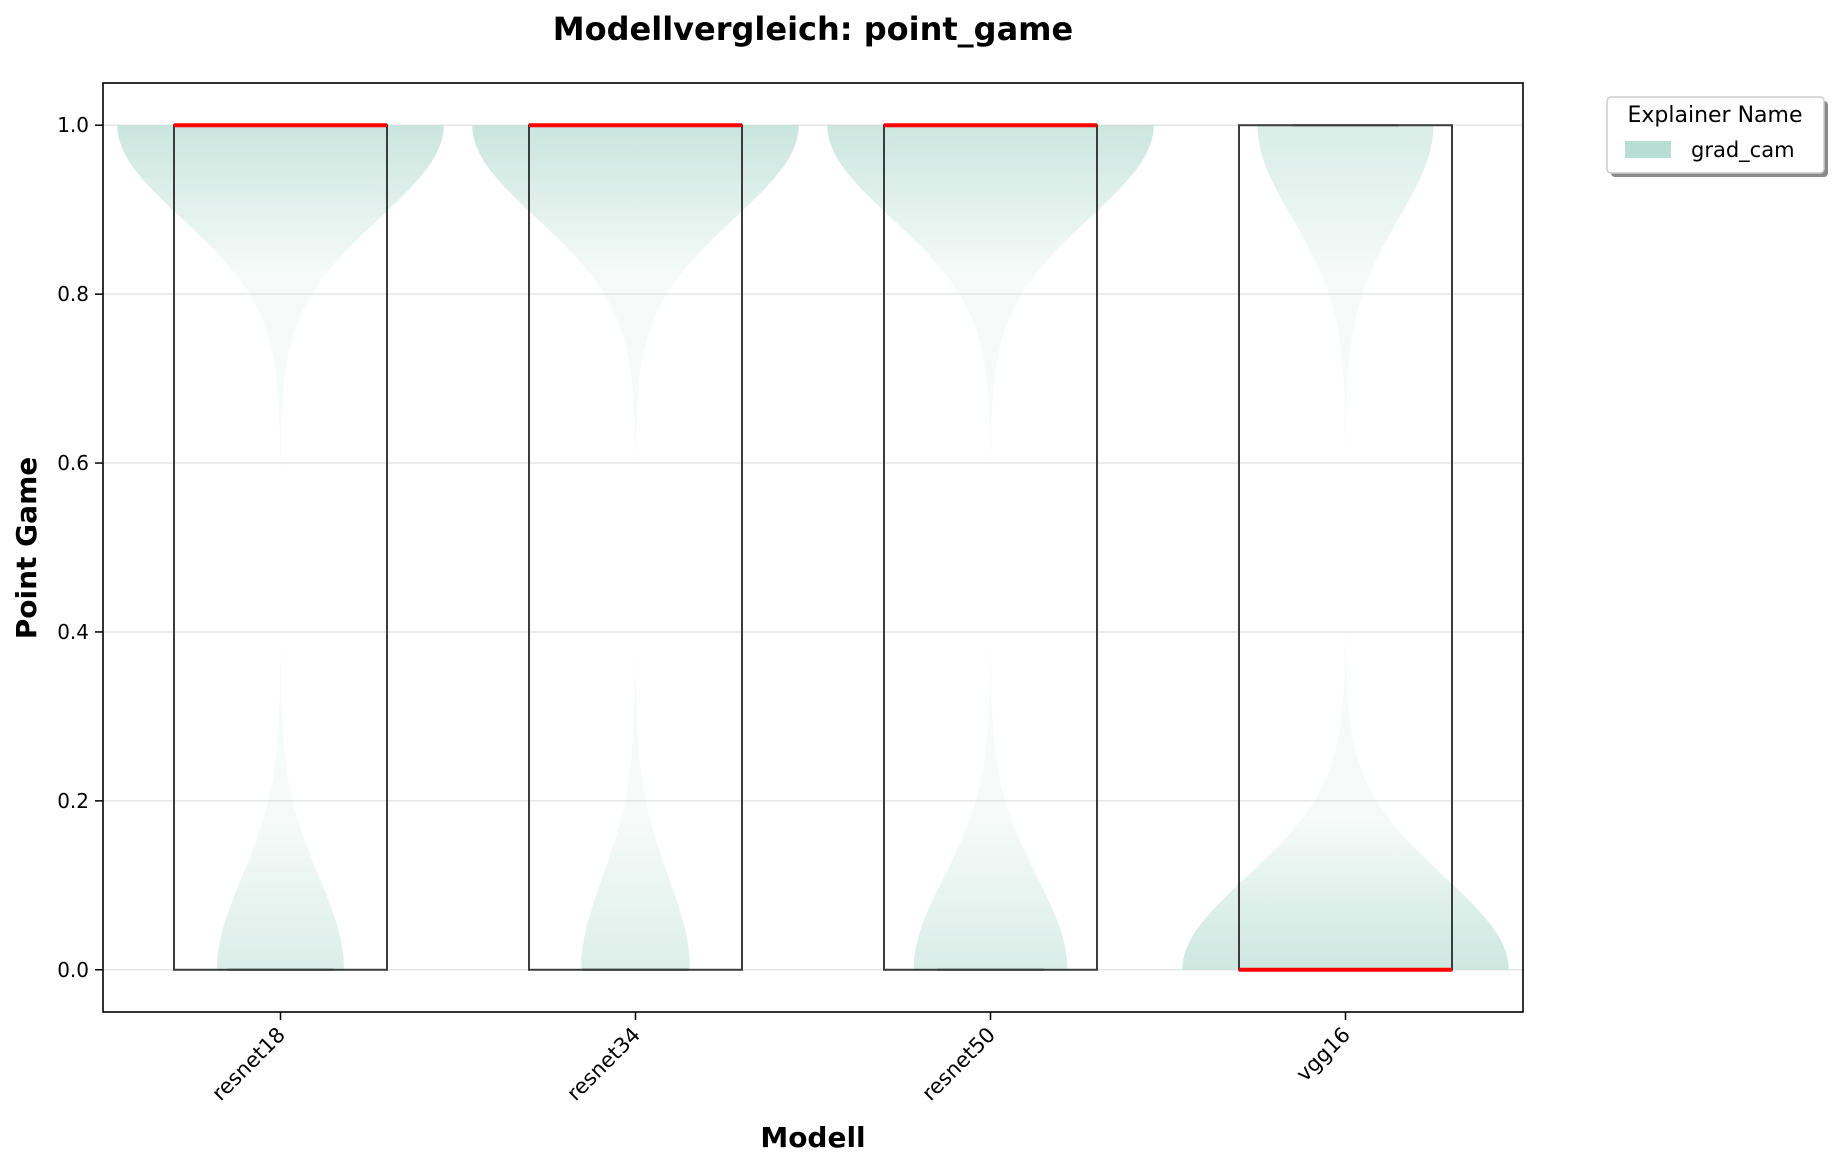 The width and height of the screenshot is (1832, 1168). What do you see at coordinates (958, 1064) in the screenshot?
I see `x-tick-label-resnet50: resnet50` at bounding box center [958, 1064].